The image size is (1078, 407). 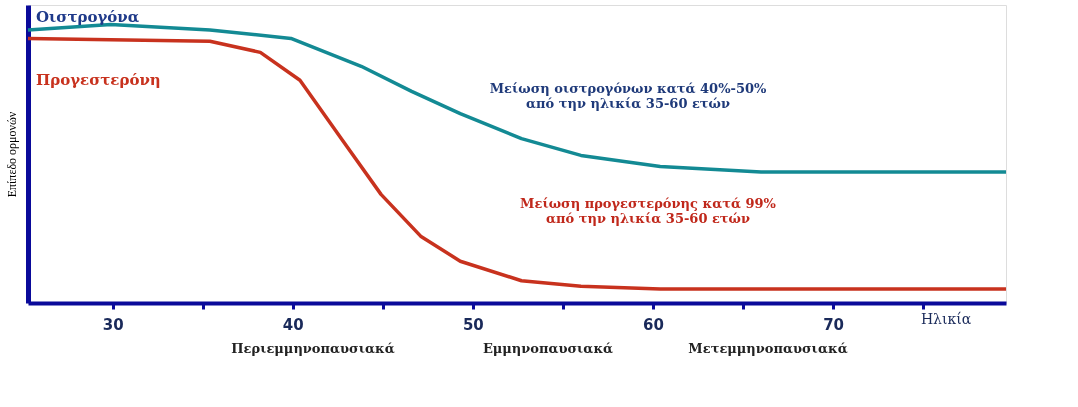 I want to click on text: Μετεμμηνοπαυσιακά, so click(x=768, y=348).